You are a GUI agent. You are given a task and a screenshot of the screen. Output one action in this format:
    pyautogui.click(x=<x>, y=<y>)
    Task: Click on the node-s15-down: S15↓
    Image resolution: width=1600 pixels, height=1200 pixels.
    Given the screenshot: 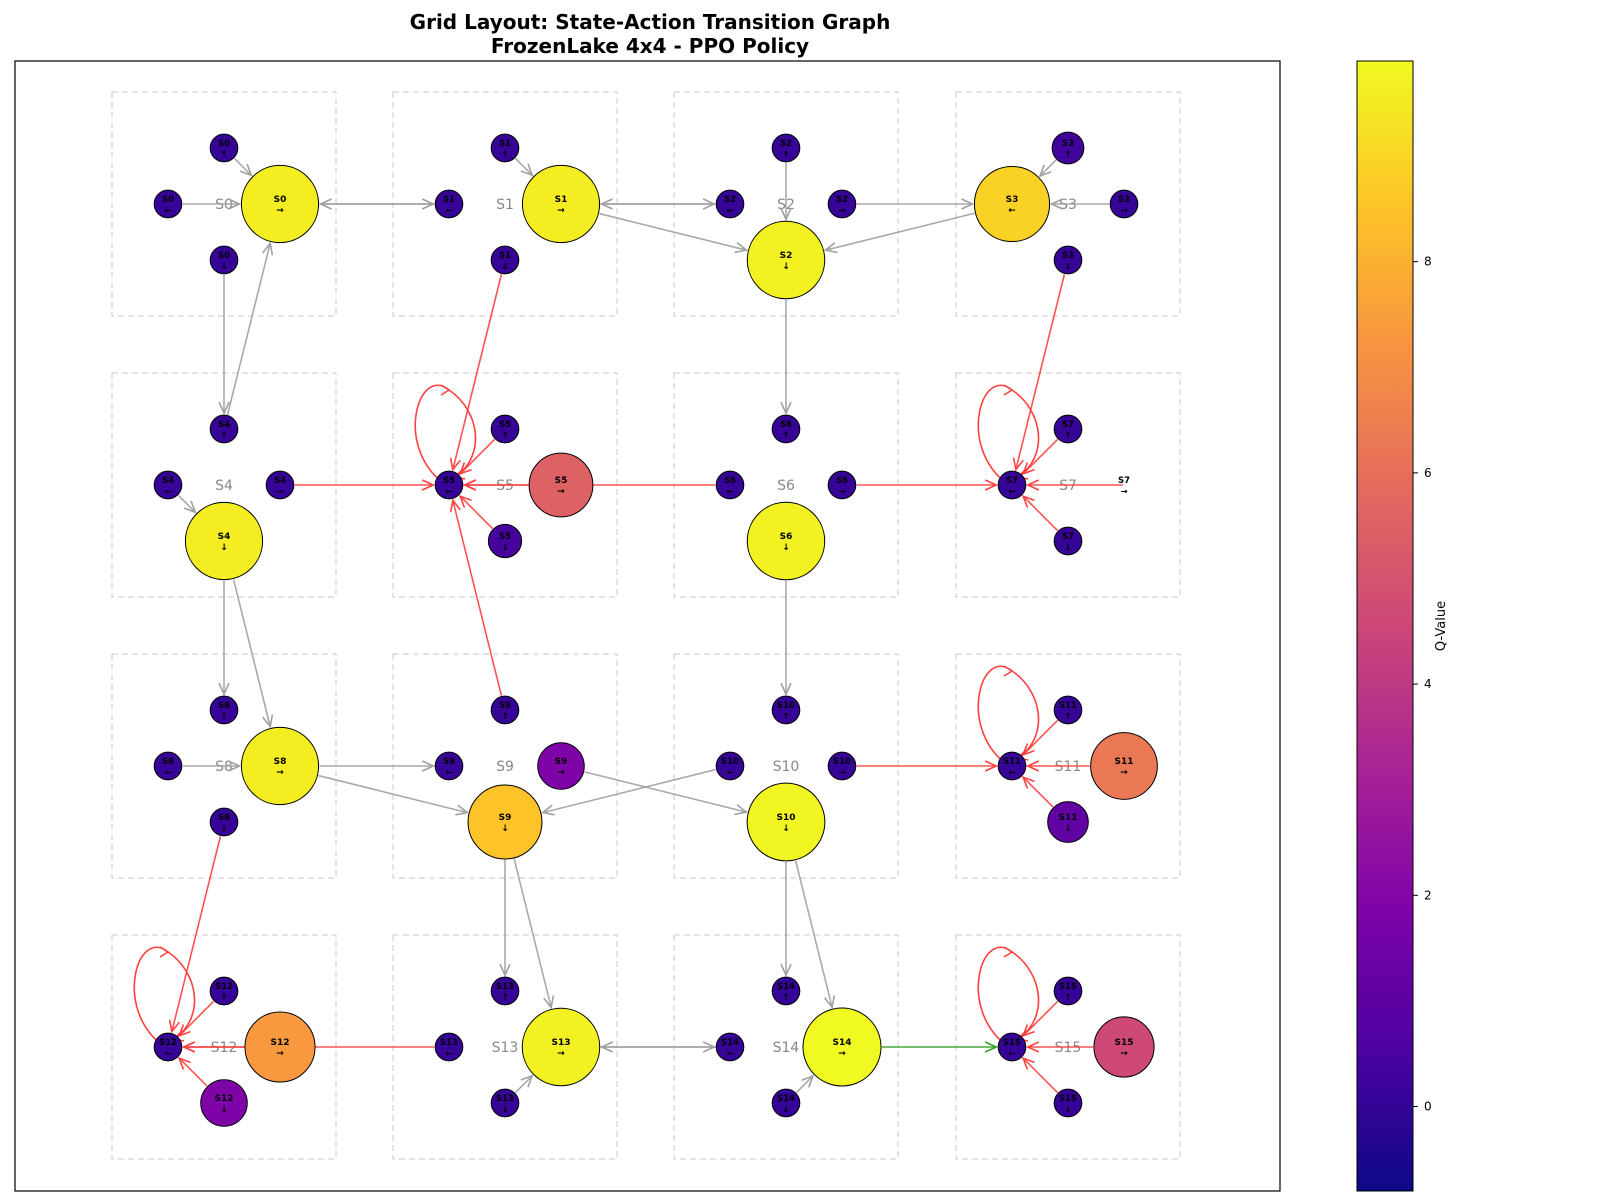 What is the action you would take?
    pyautogui.click(x=1068, y=1103)
    